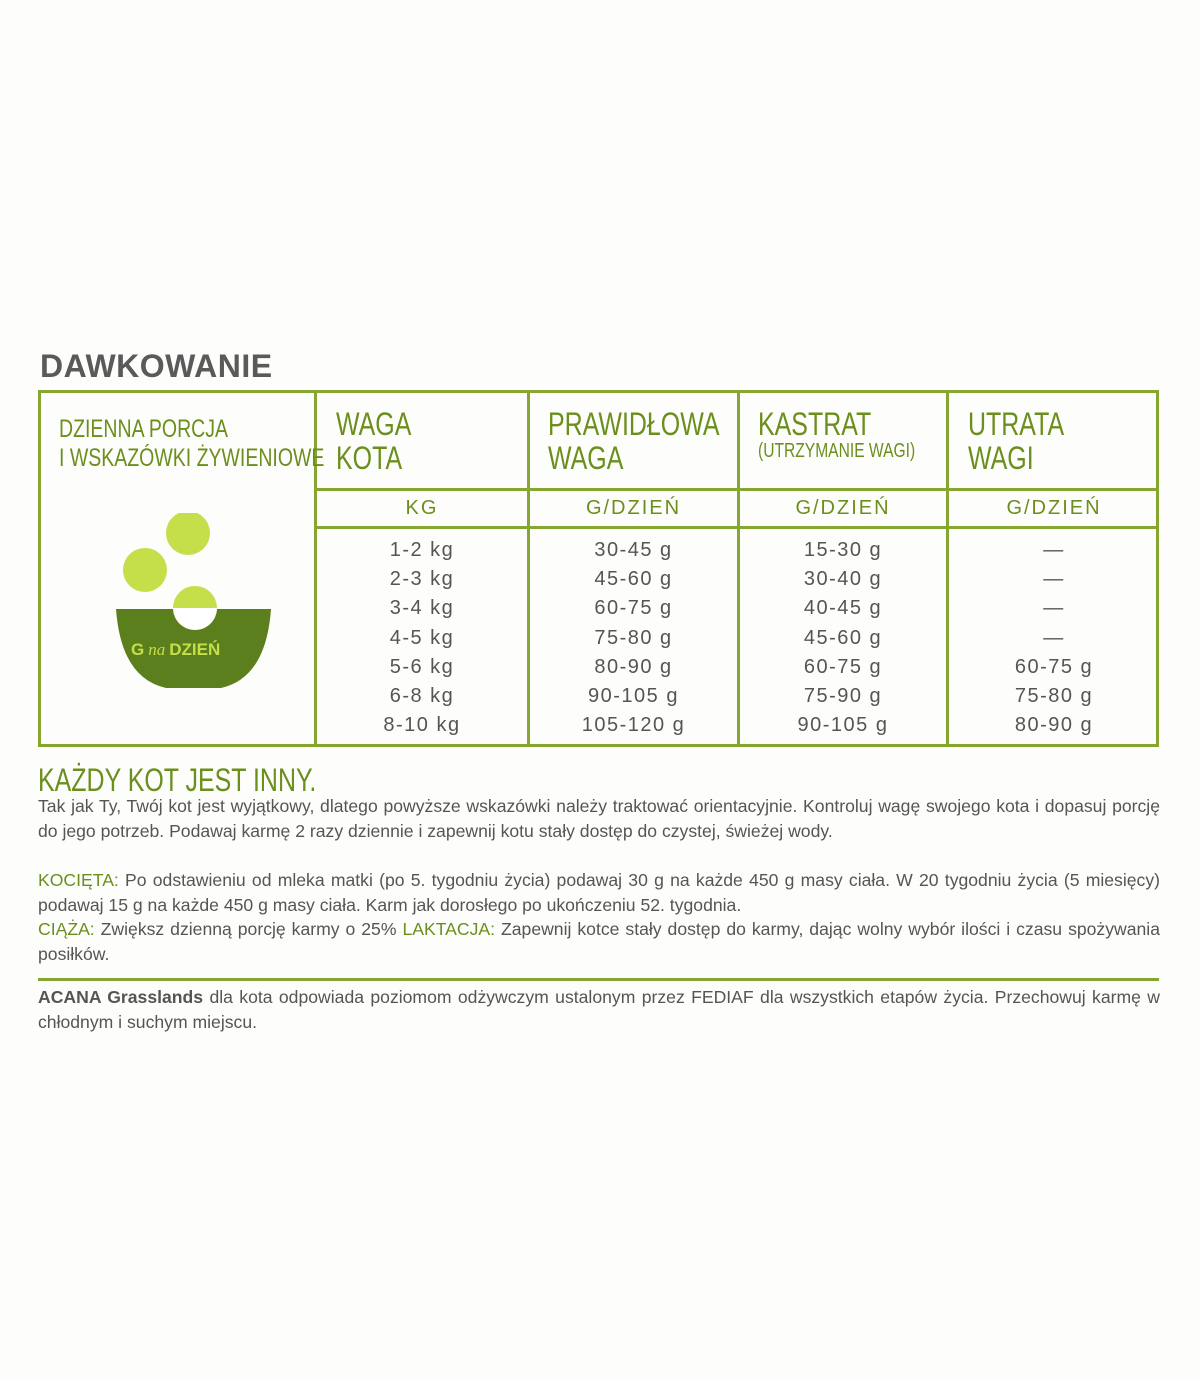 This screenshot has width=1200, height=1380. I want to click on table-cell: 4-5 kg, so click(422, 637).